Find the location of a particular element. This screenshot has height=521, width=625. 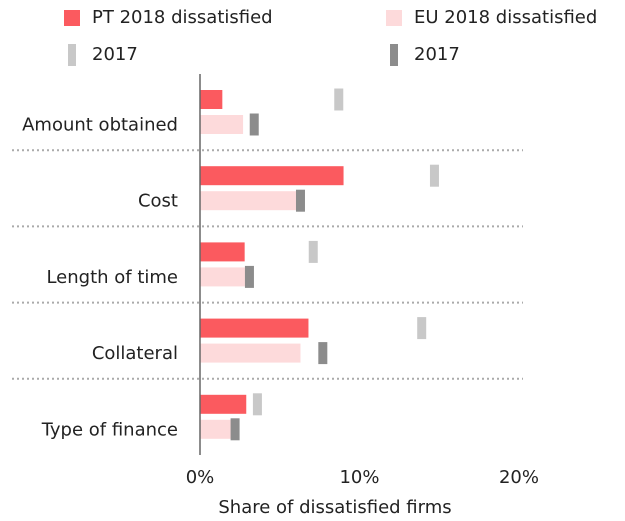

x-axis-label: Share of dissatisfied firms is located at coordinates (334, 507).